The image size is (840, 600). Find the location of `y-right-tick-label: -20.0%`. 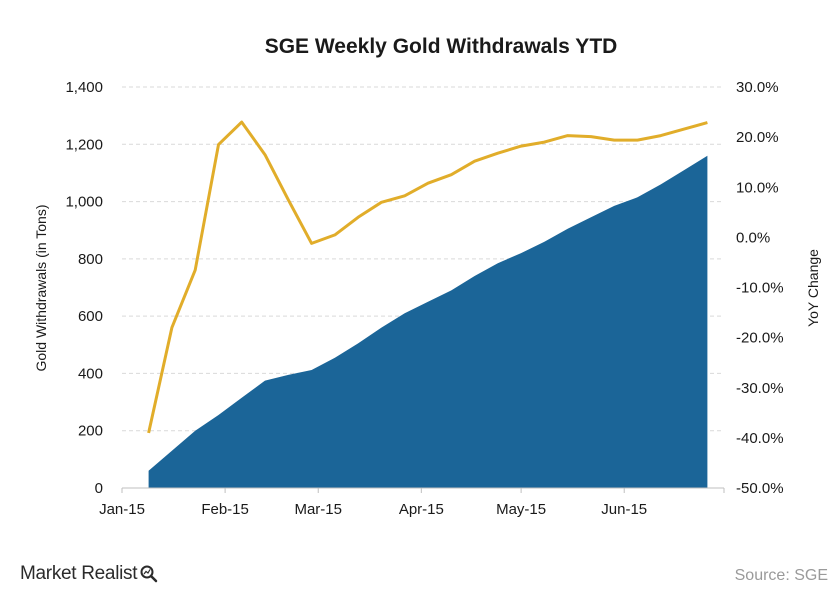

y-right-tick-label: -20.0% is located at coordinates (760, 338).